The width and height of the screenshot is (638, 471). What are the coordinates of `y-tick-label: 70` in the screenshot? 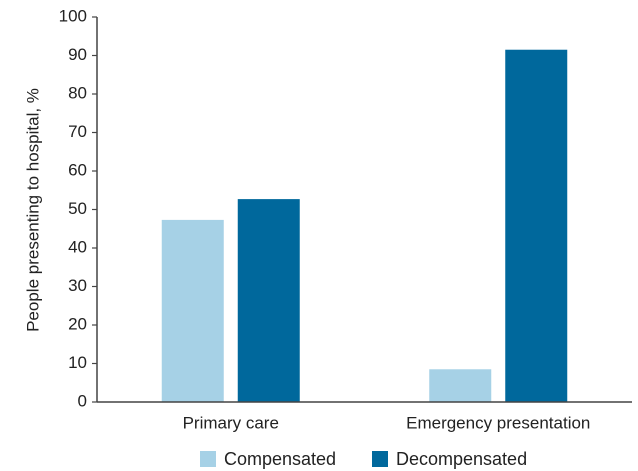 It's located at (77, 131).